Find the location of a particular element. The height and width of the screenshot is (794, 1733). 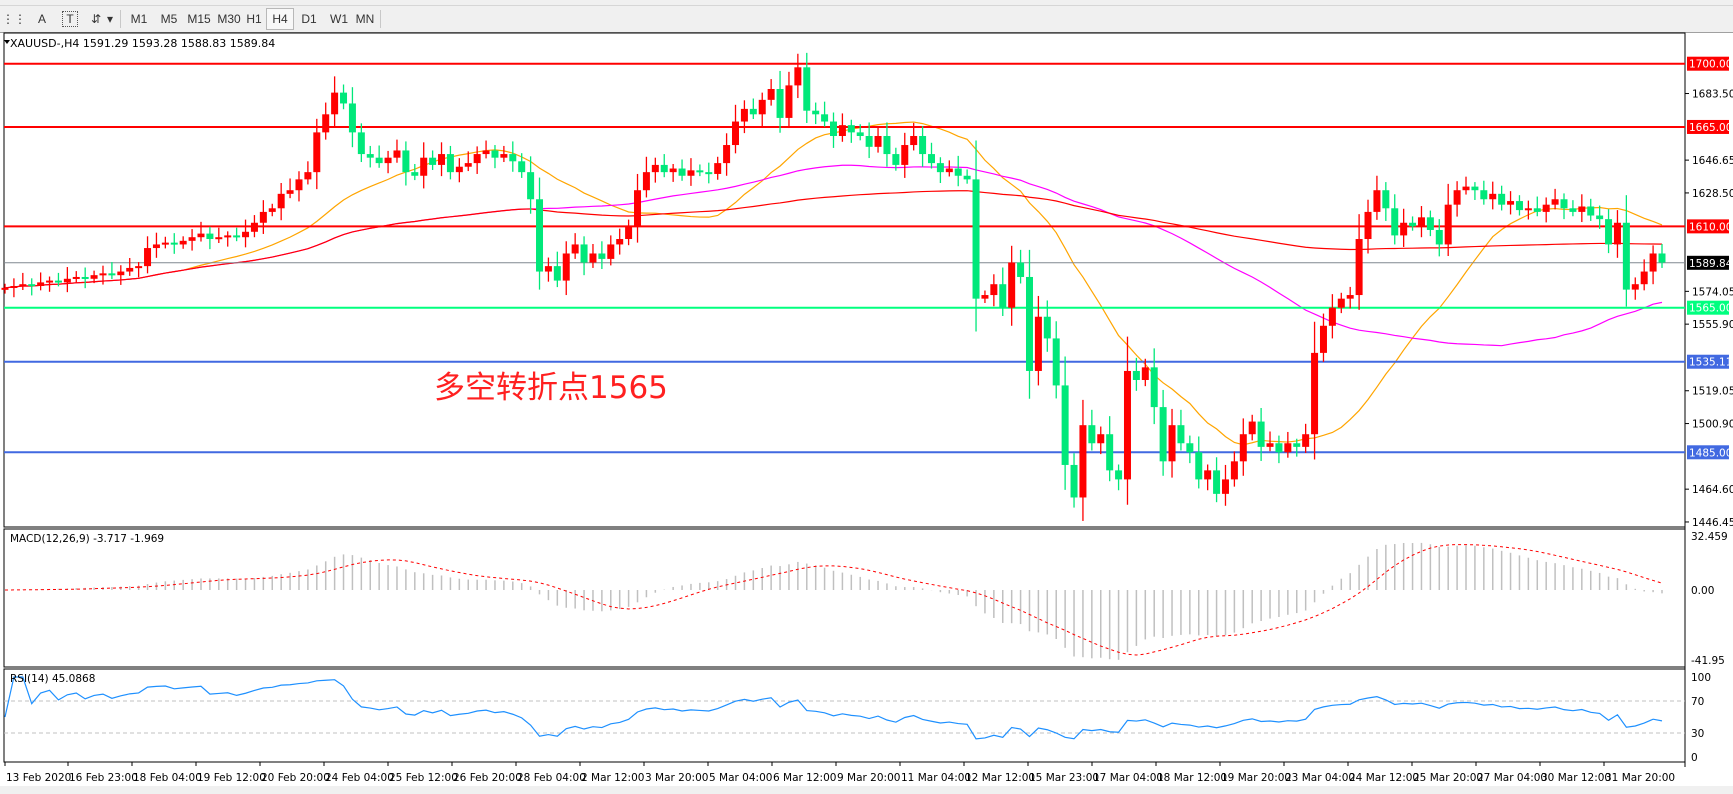

timeframe-m15-button: M15 is located at coordinates (199, 19).